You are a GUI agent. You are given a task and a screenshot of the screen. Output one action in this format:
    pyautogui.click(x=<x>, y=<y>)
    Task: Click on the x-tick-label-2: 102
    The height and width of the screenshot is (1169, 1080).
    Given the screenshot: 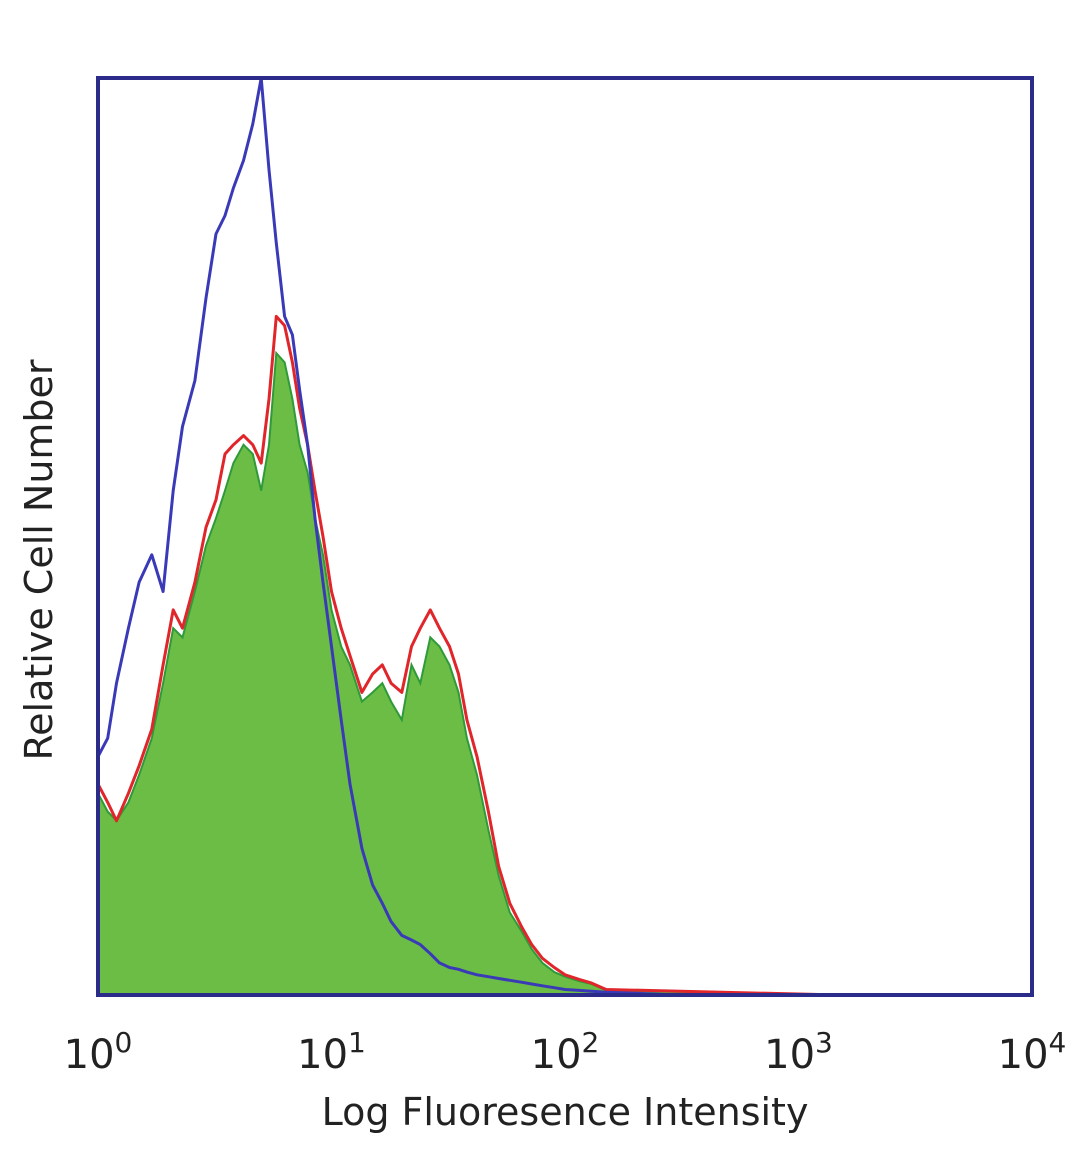 What is the action you would take?
    pyautogui.click(x=565, y=1052)
    